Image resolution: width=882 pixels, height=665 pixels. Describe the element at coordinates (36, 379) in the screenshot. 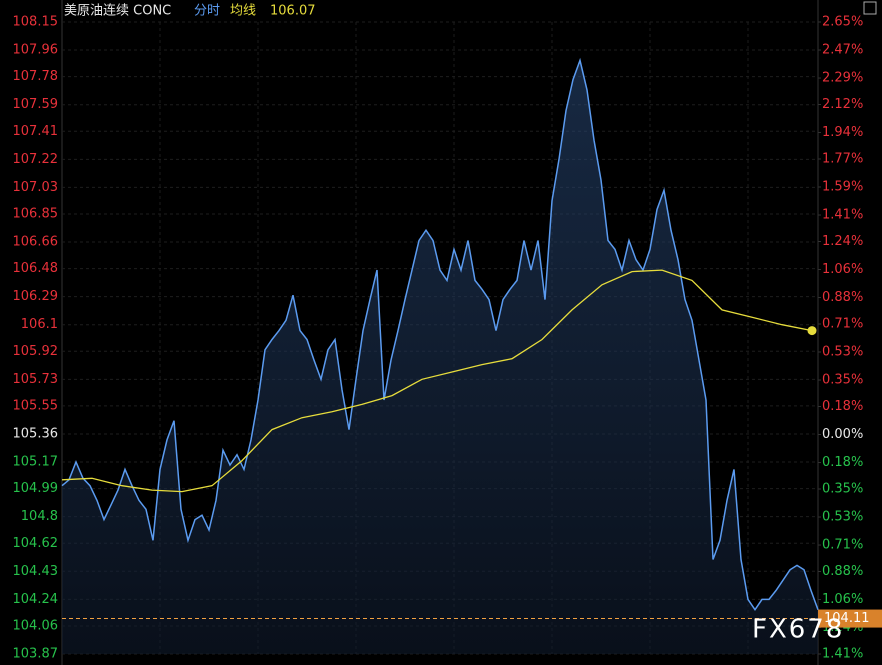

I see `y-tick-label: 105.73` at that location.